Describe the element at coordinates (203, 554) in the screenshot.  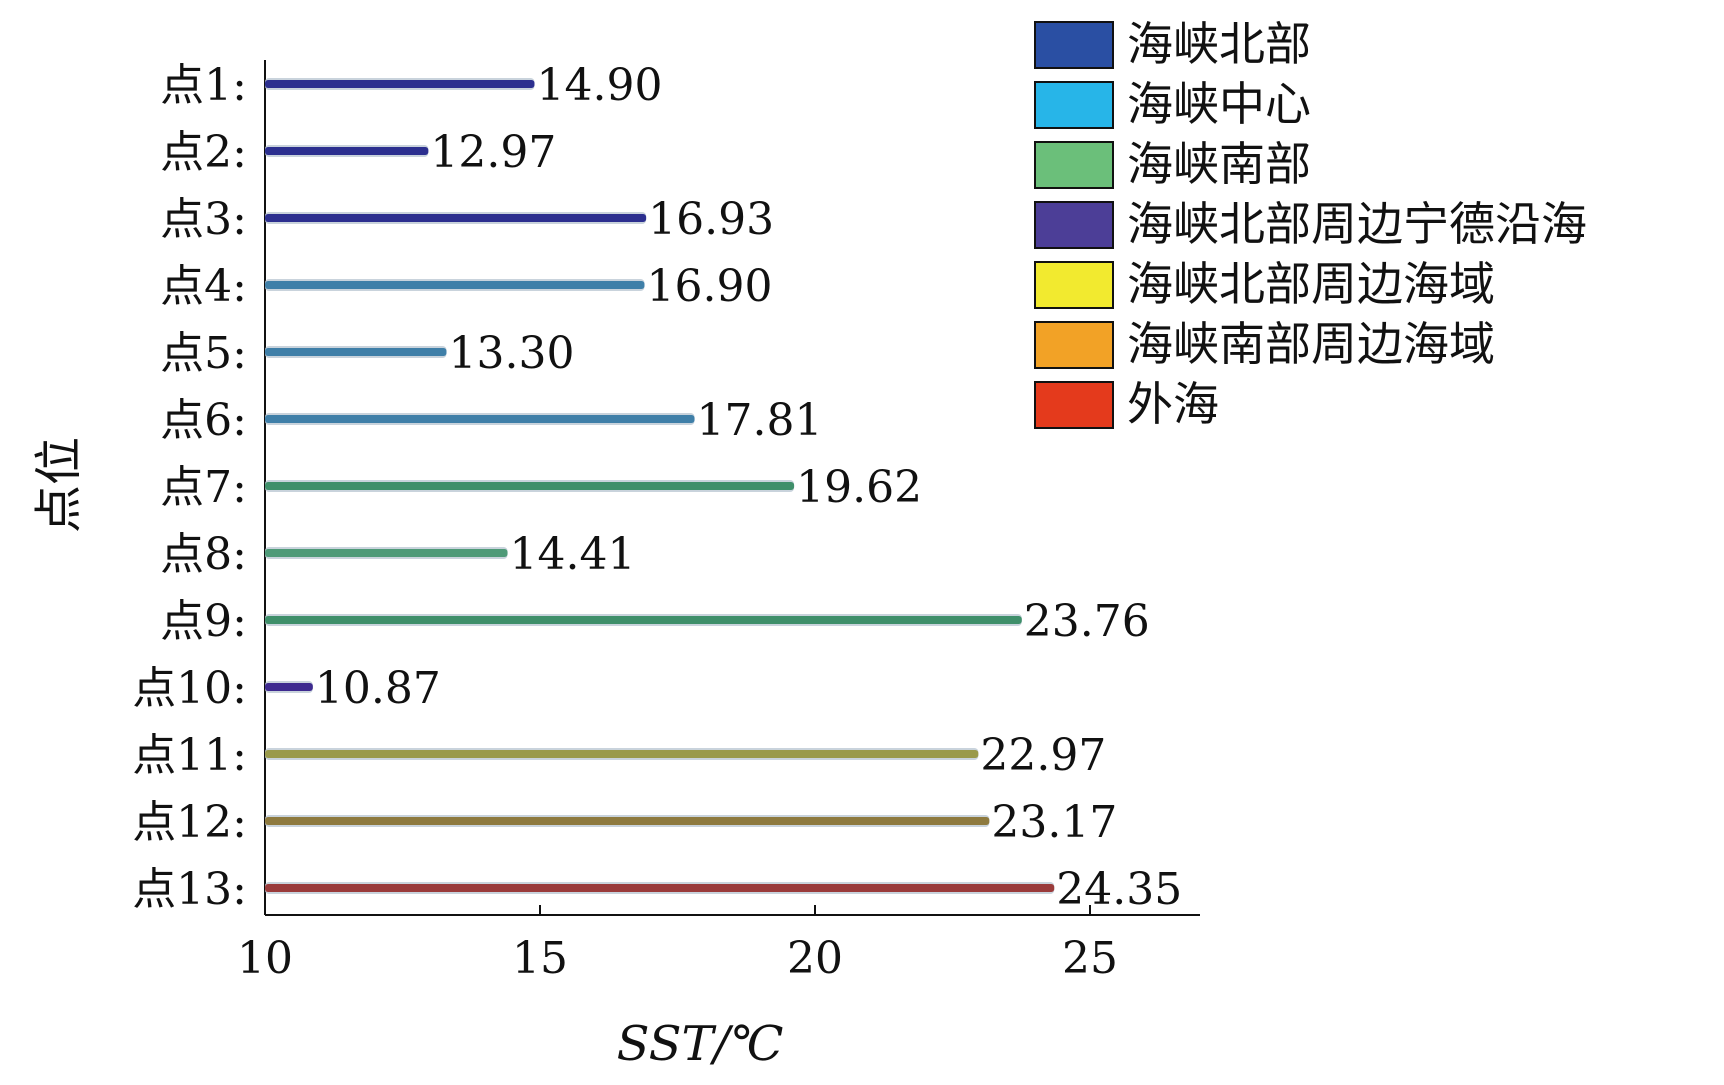
I see `category-label: 点8:` at that location.